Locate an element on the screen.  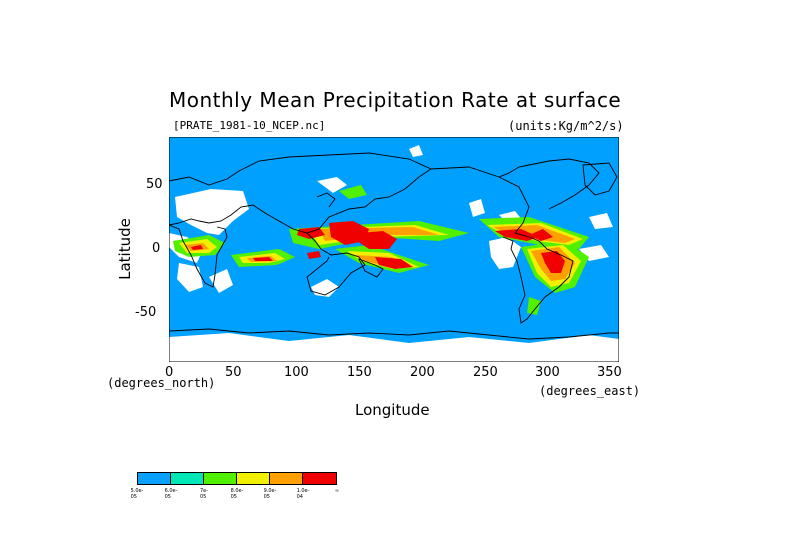
x-tick-100: 100 is located at coordinates (296, 372).